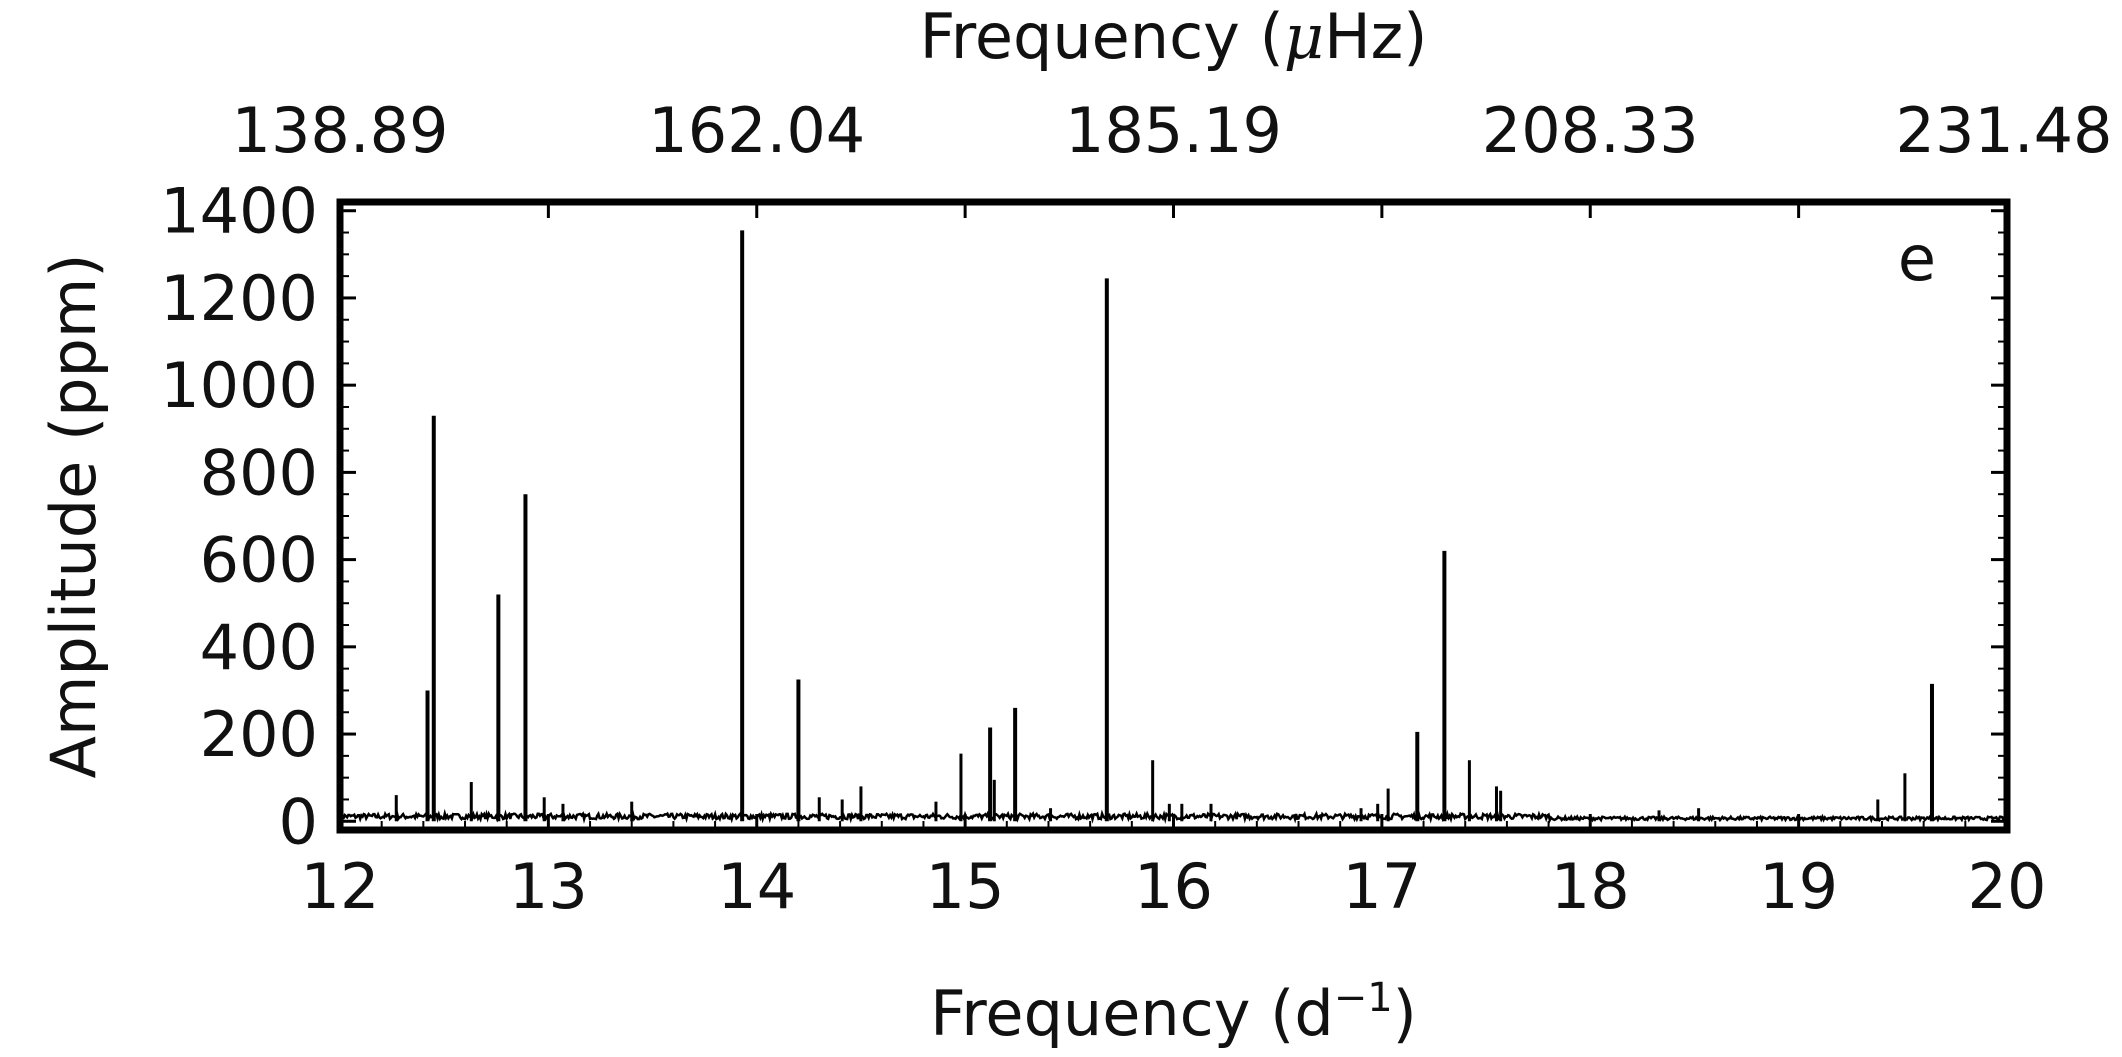 This screenshot has width=2122, height=1057. I want to click on x-axis-top-label: Frequency (μHz), so click(1174, 36).